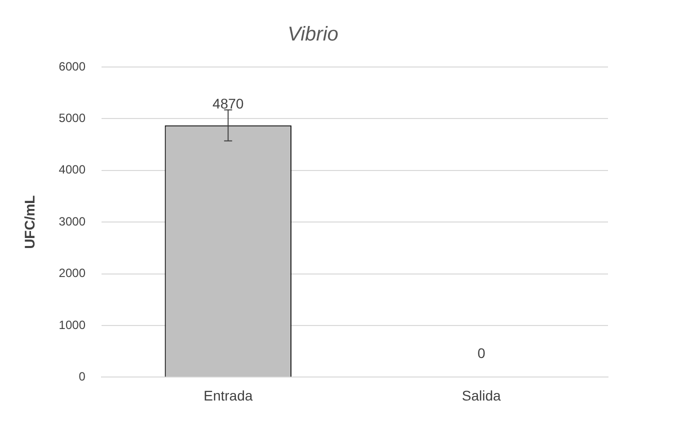 This screenshot has width=679, height=428. Describe the element at coordinates (313, 35) in the screenshot. I see `chart-title: Vibrio` at that location.